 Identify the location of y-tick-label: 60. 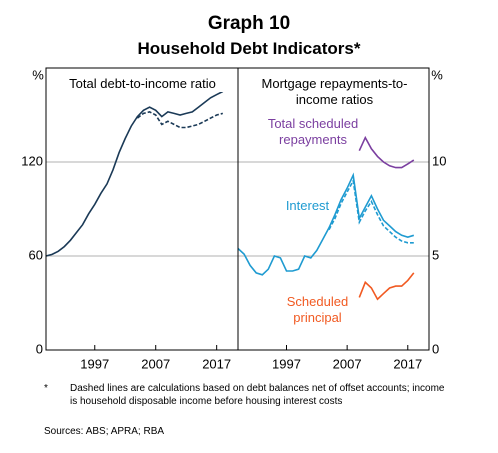
(36, 254).